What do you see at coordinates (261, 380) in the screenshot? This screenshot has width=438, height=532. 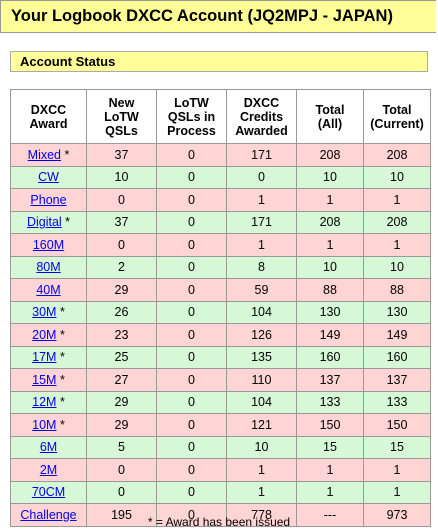 I see `credits-awarded-cell: 110` at bounding box center [261, 380].